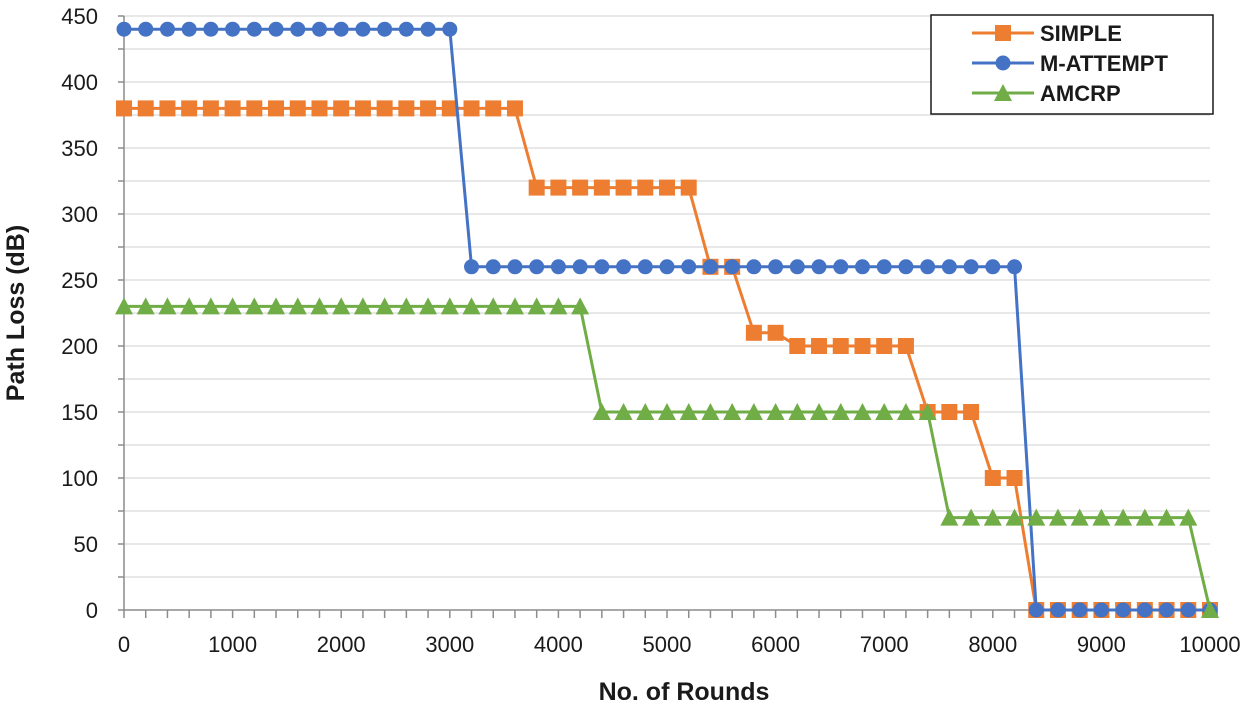 The width and height of the screenshot is (1250, 708). What do you see at coordinates (558, 644) in the screenshot?
I see `x-tick-label: 4000` at bounding box center [558, 644].